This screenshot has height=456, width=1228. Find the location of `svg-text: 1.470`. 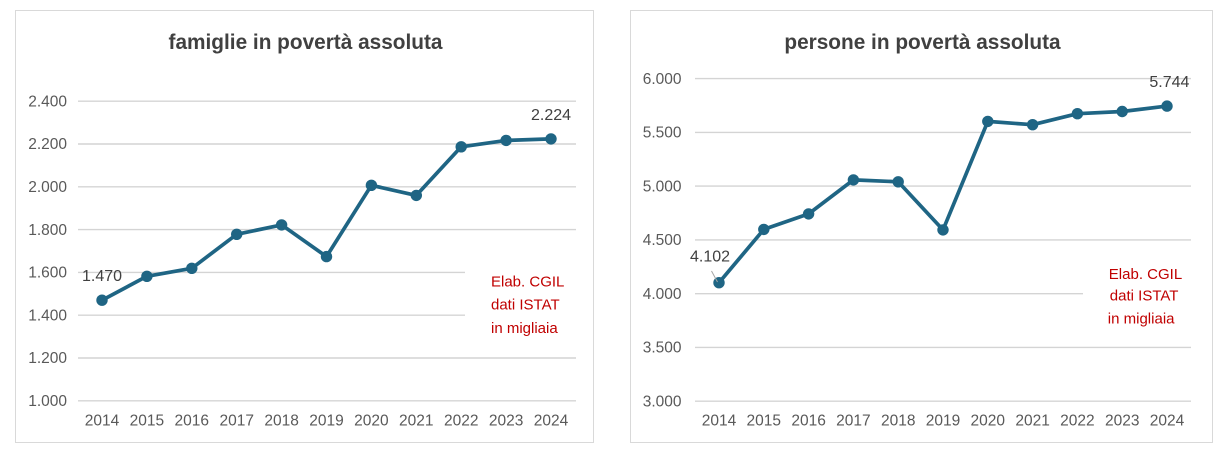

svg-text: 1.470 is located at coordinates (102, 276).